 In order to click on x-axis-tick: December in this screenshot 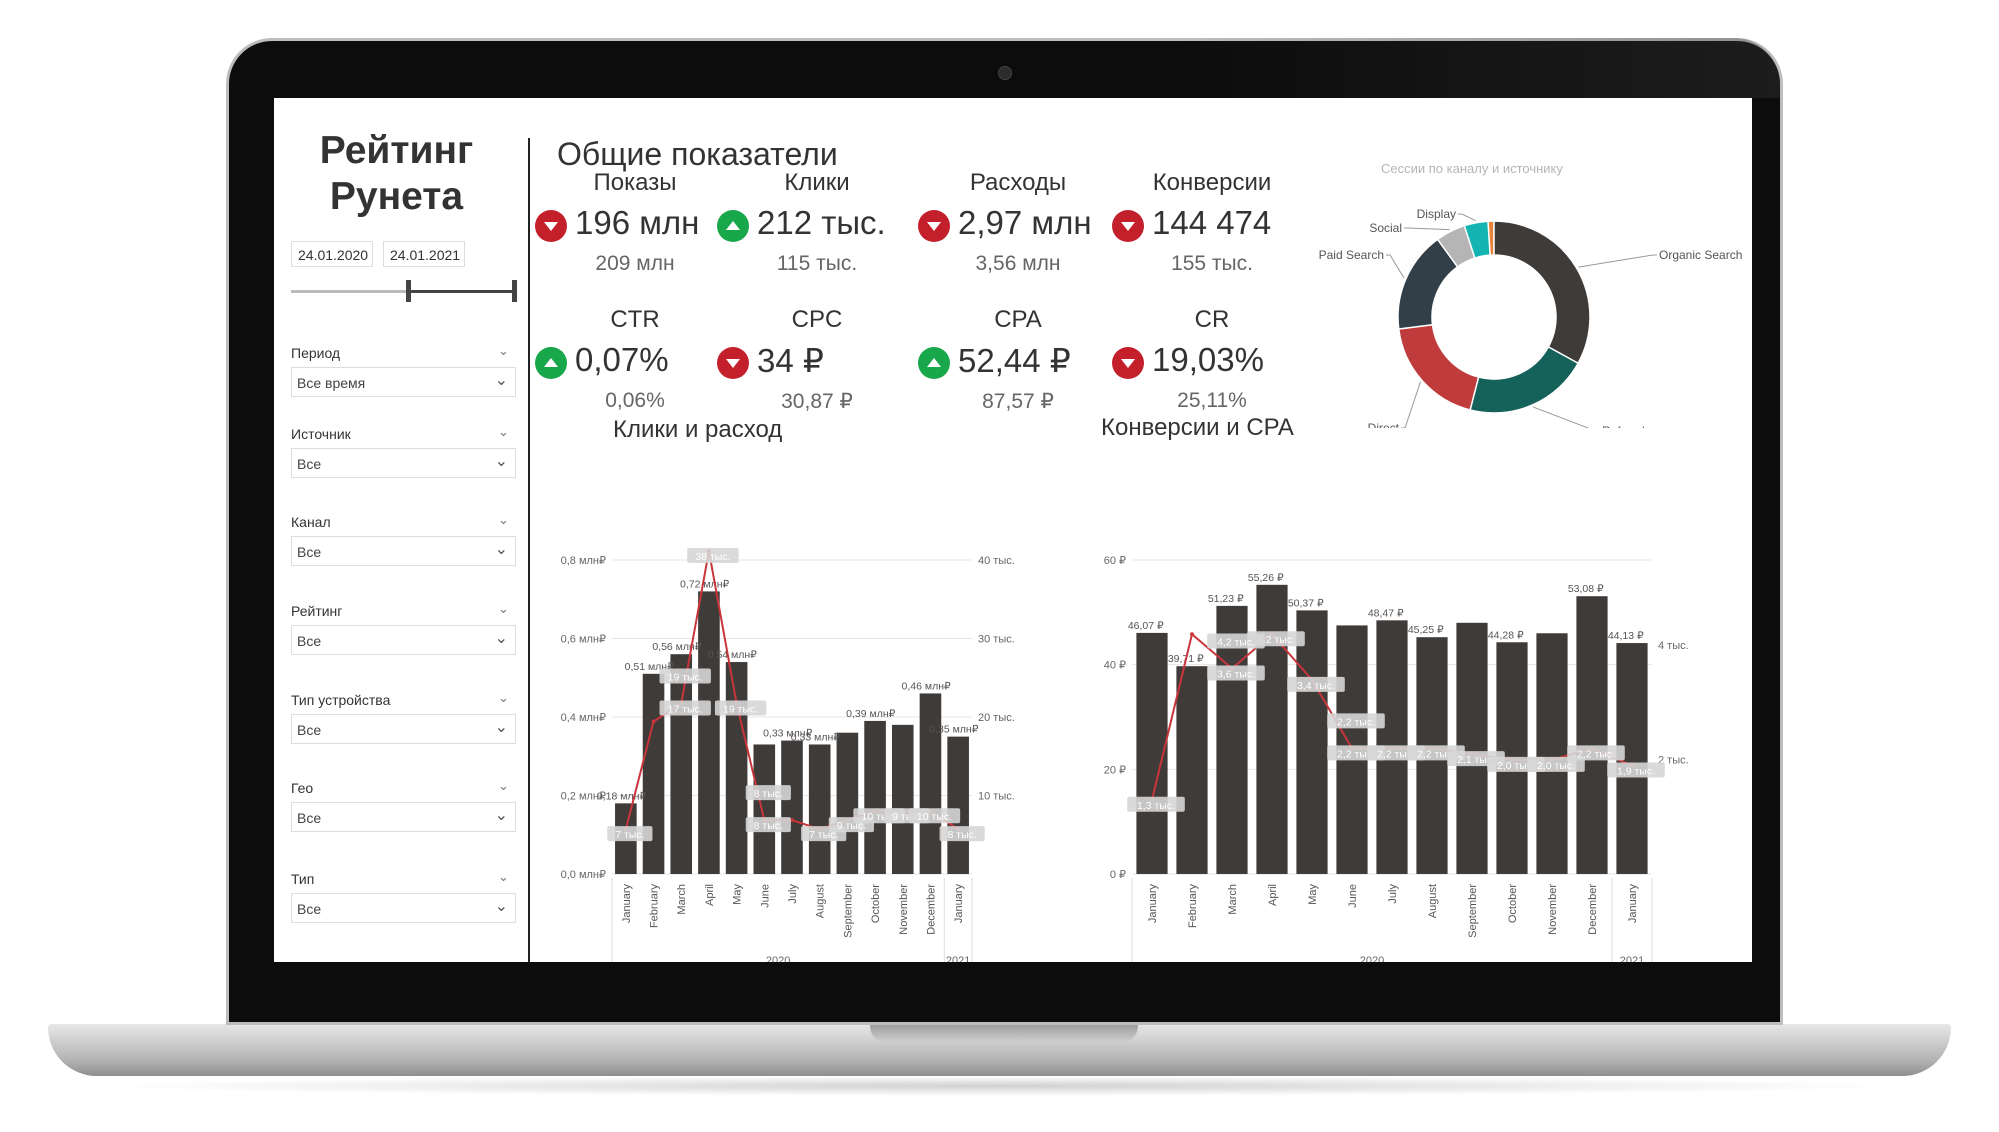, I will do `click(1593, 909)`.